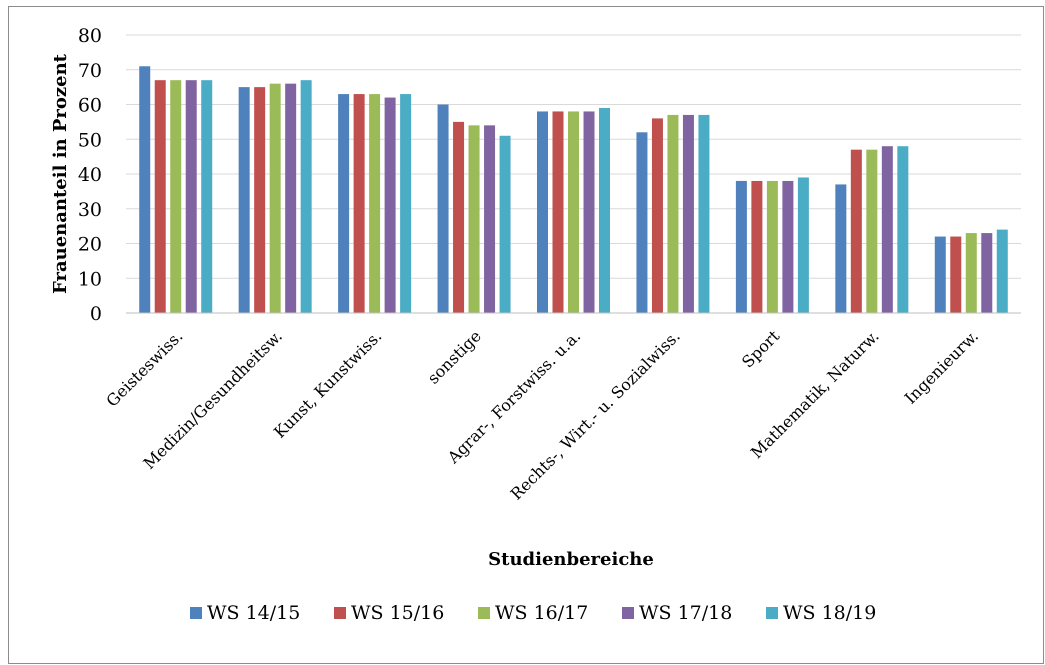  Describe the element at coordinates (90, 106) in the screenshot. I see `y-tick-label: 60` at that location.